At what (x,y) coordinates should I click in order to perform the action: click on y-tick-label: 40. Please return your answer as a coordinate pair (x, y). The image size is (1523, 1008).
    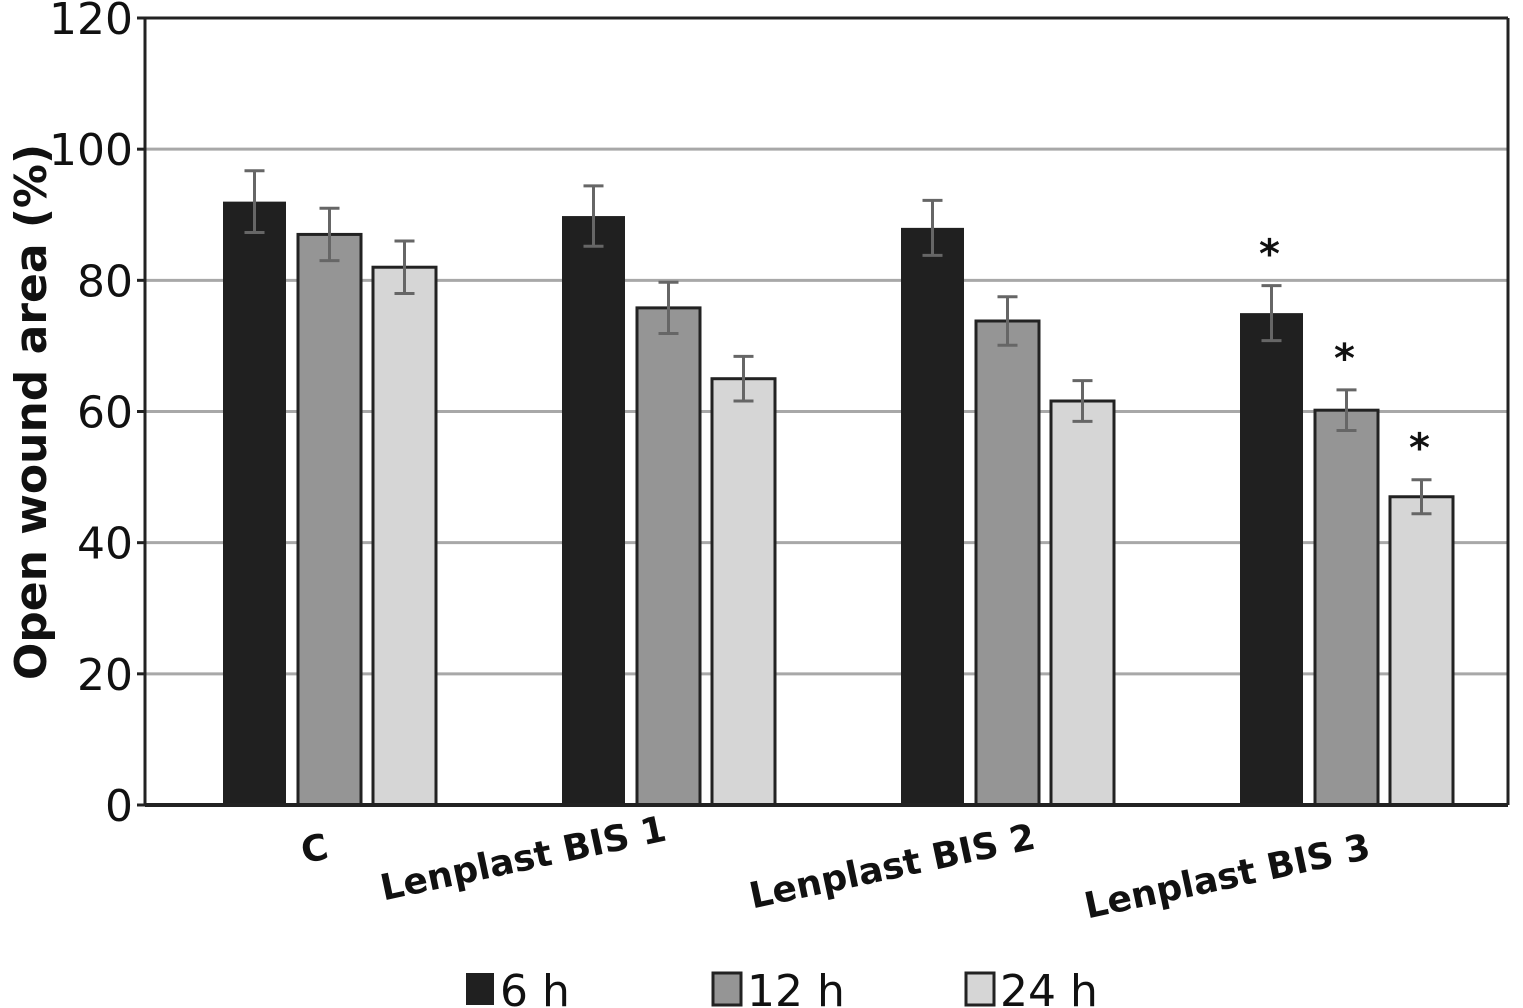
    Looking at the image, I should click on (105, 544).